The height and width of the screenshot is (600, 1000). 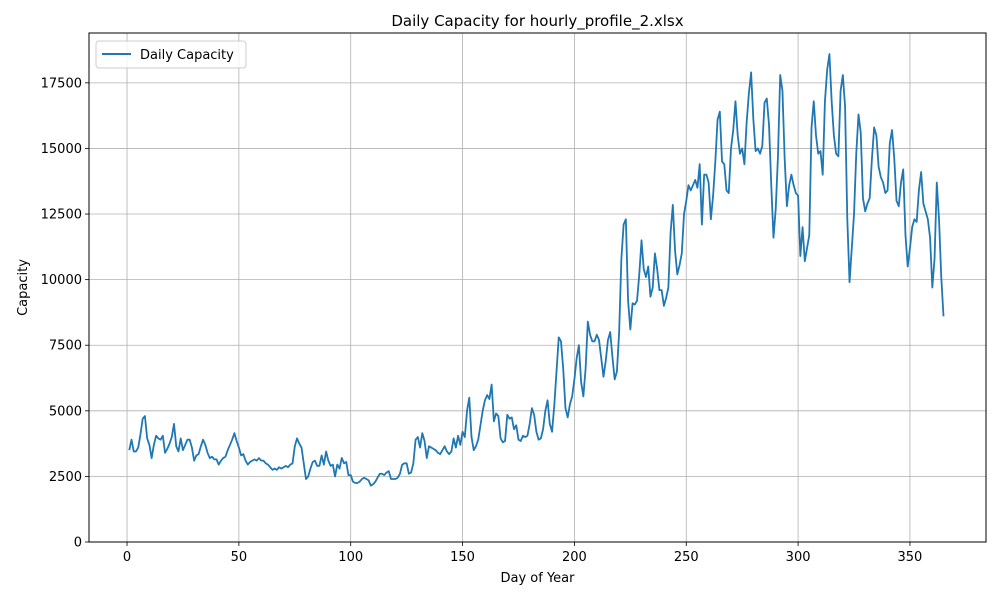 What do you see at coordinates (910, 557) in the screenshot?
I see `x-tick-label: 350` at bounding box center [910, 557].